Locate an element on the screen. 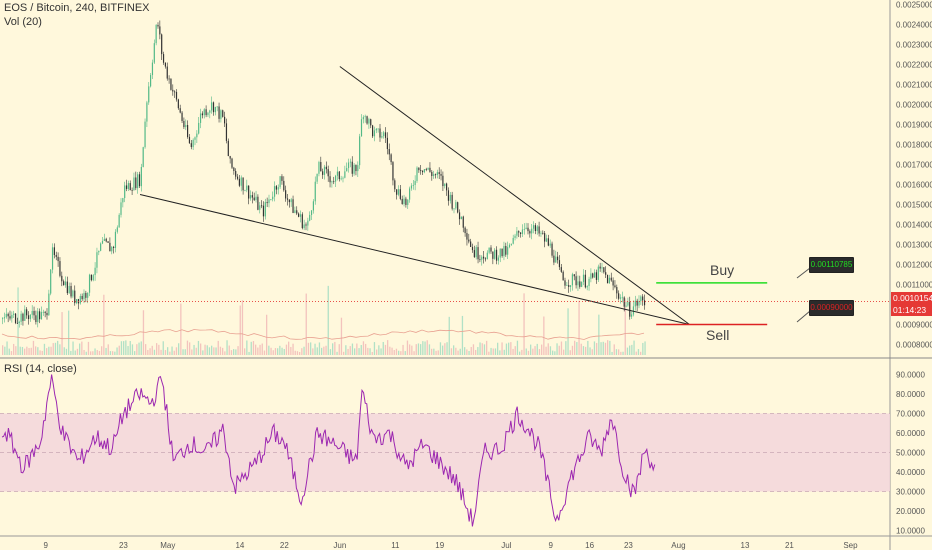 The image size is (932, 550). volume-ma-line is located at coordinates (323, 334).